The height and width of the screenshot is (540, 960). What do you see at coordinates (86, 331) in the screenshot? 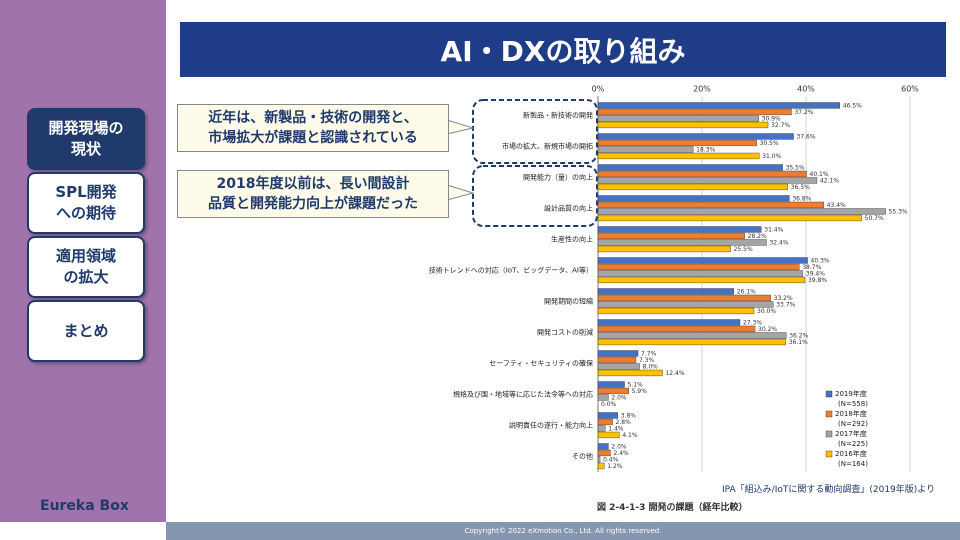
I see `menu-item: まとめ` at bounding box center [86, 331].